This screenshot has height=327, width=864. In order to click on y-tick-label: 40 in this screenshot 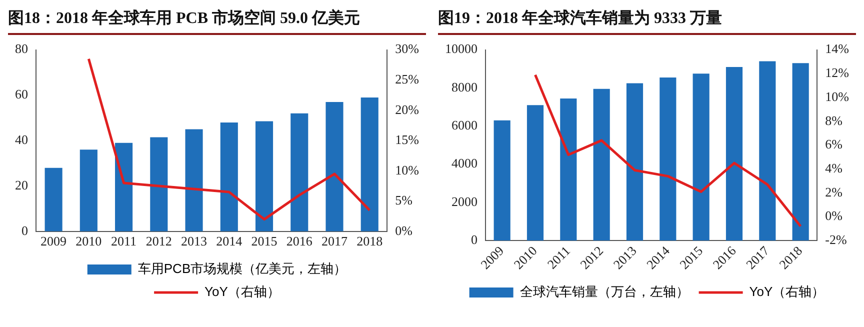, I will do `click(21, 140)`.